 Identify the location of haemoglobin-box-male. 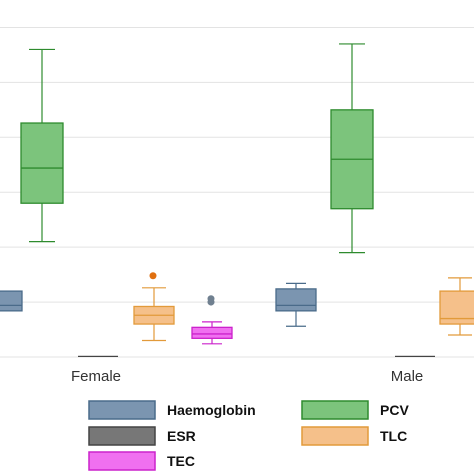
(296, 304).